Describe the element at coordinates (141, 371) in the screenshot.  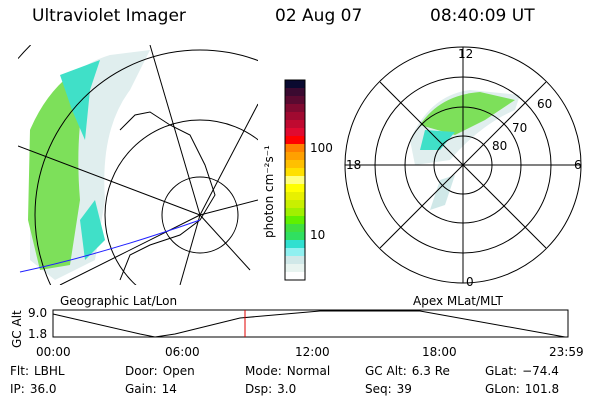
I see `info-key: Door:` at that location.